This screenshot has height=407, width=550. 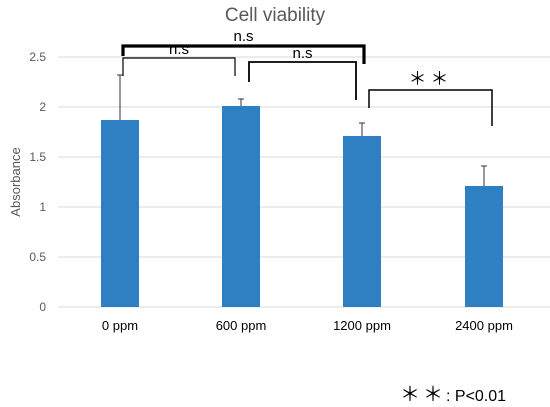 I want to click on x-category: 600 ppm, so click(x=241, y=325).